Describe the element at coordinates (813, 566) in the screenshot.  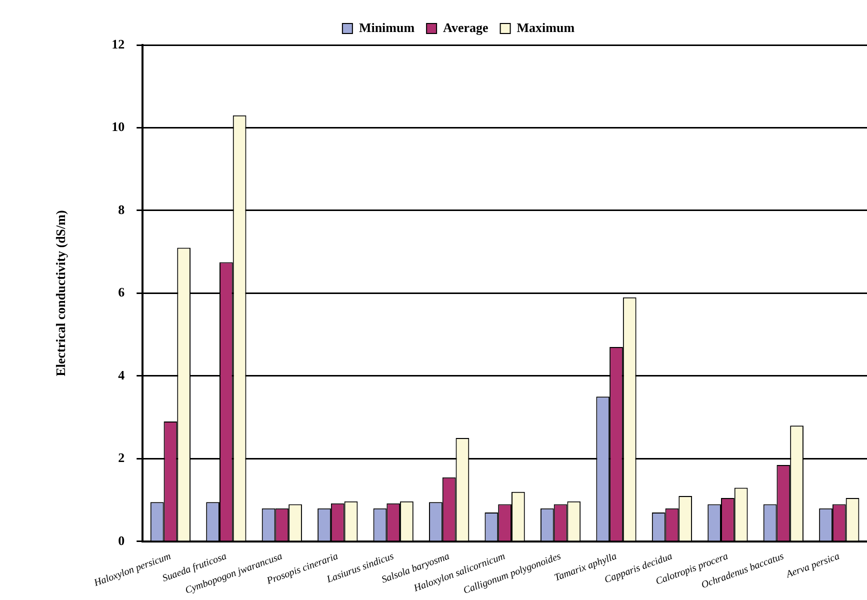
I see `x-tick-label: Aerva persica` at that location.